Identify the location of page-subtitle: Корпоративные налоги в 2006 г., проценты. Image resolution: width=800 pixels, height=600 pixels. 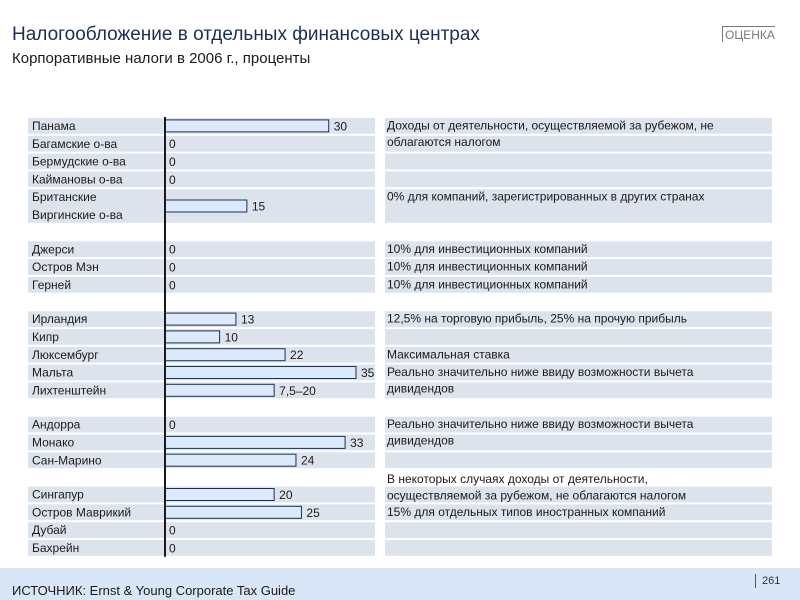
(161, 58).